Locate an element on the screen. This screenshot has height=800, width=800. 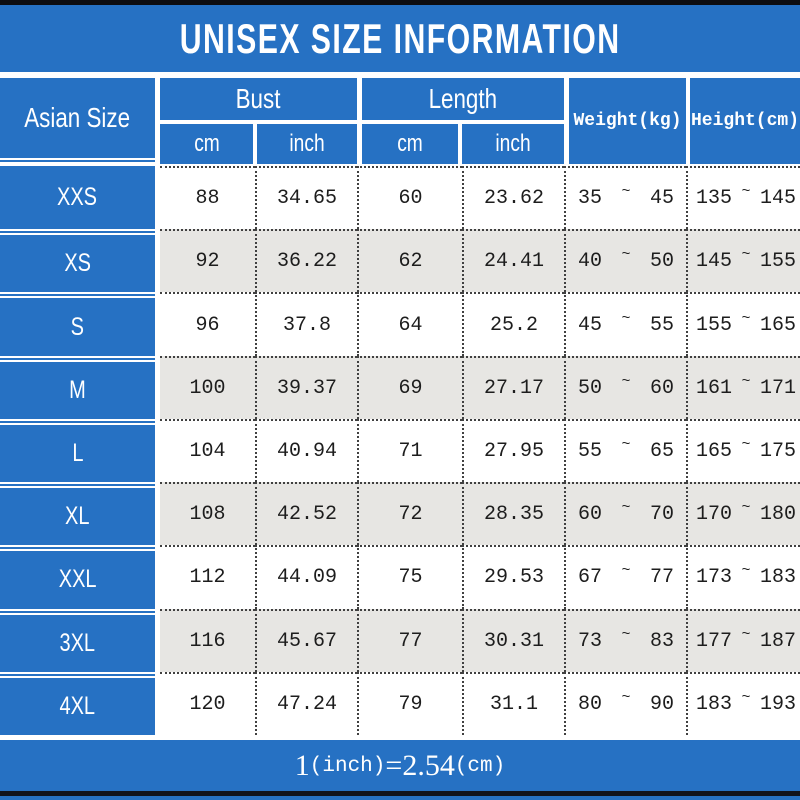
bust-cm-cell: 116 is located at coordinates (207, 640).